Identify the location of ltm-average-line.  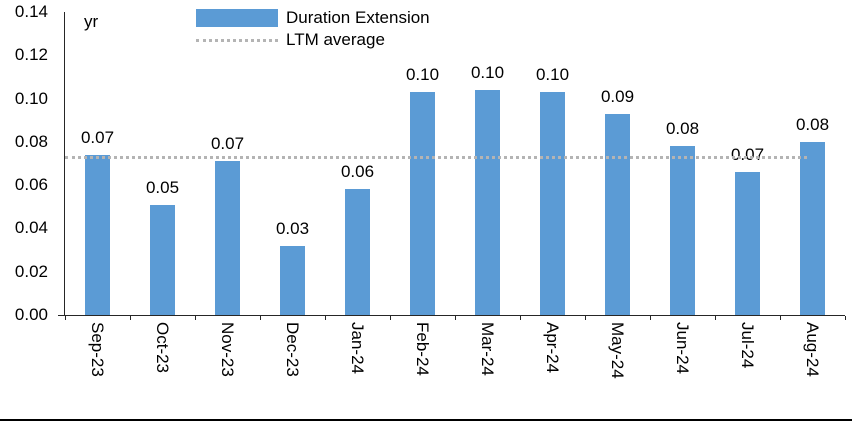
(436, 157).